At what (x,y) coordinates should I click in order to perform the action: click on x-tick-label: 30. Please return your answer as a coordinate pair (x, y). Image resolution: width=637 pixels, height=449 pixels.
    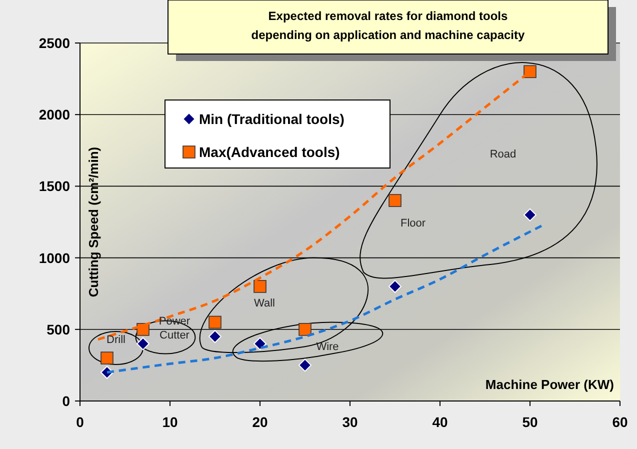
    Looking at the image, I should click on (350, 422).